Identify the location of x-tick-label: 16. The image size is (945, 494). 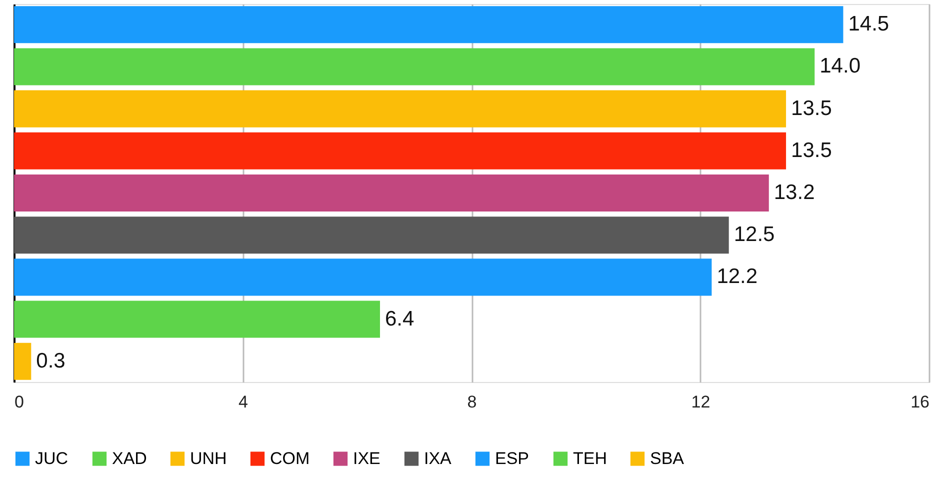
(920, 402).